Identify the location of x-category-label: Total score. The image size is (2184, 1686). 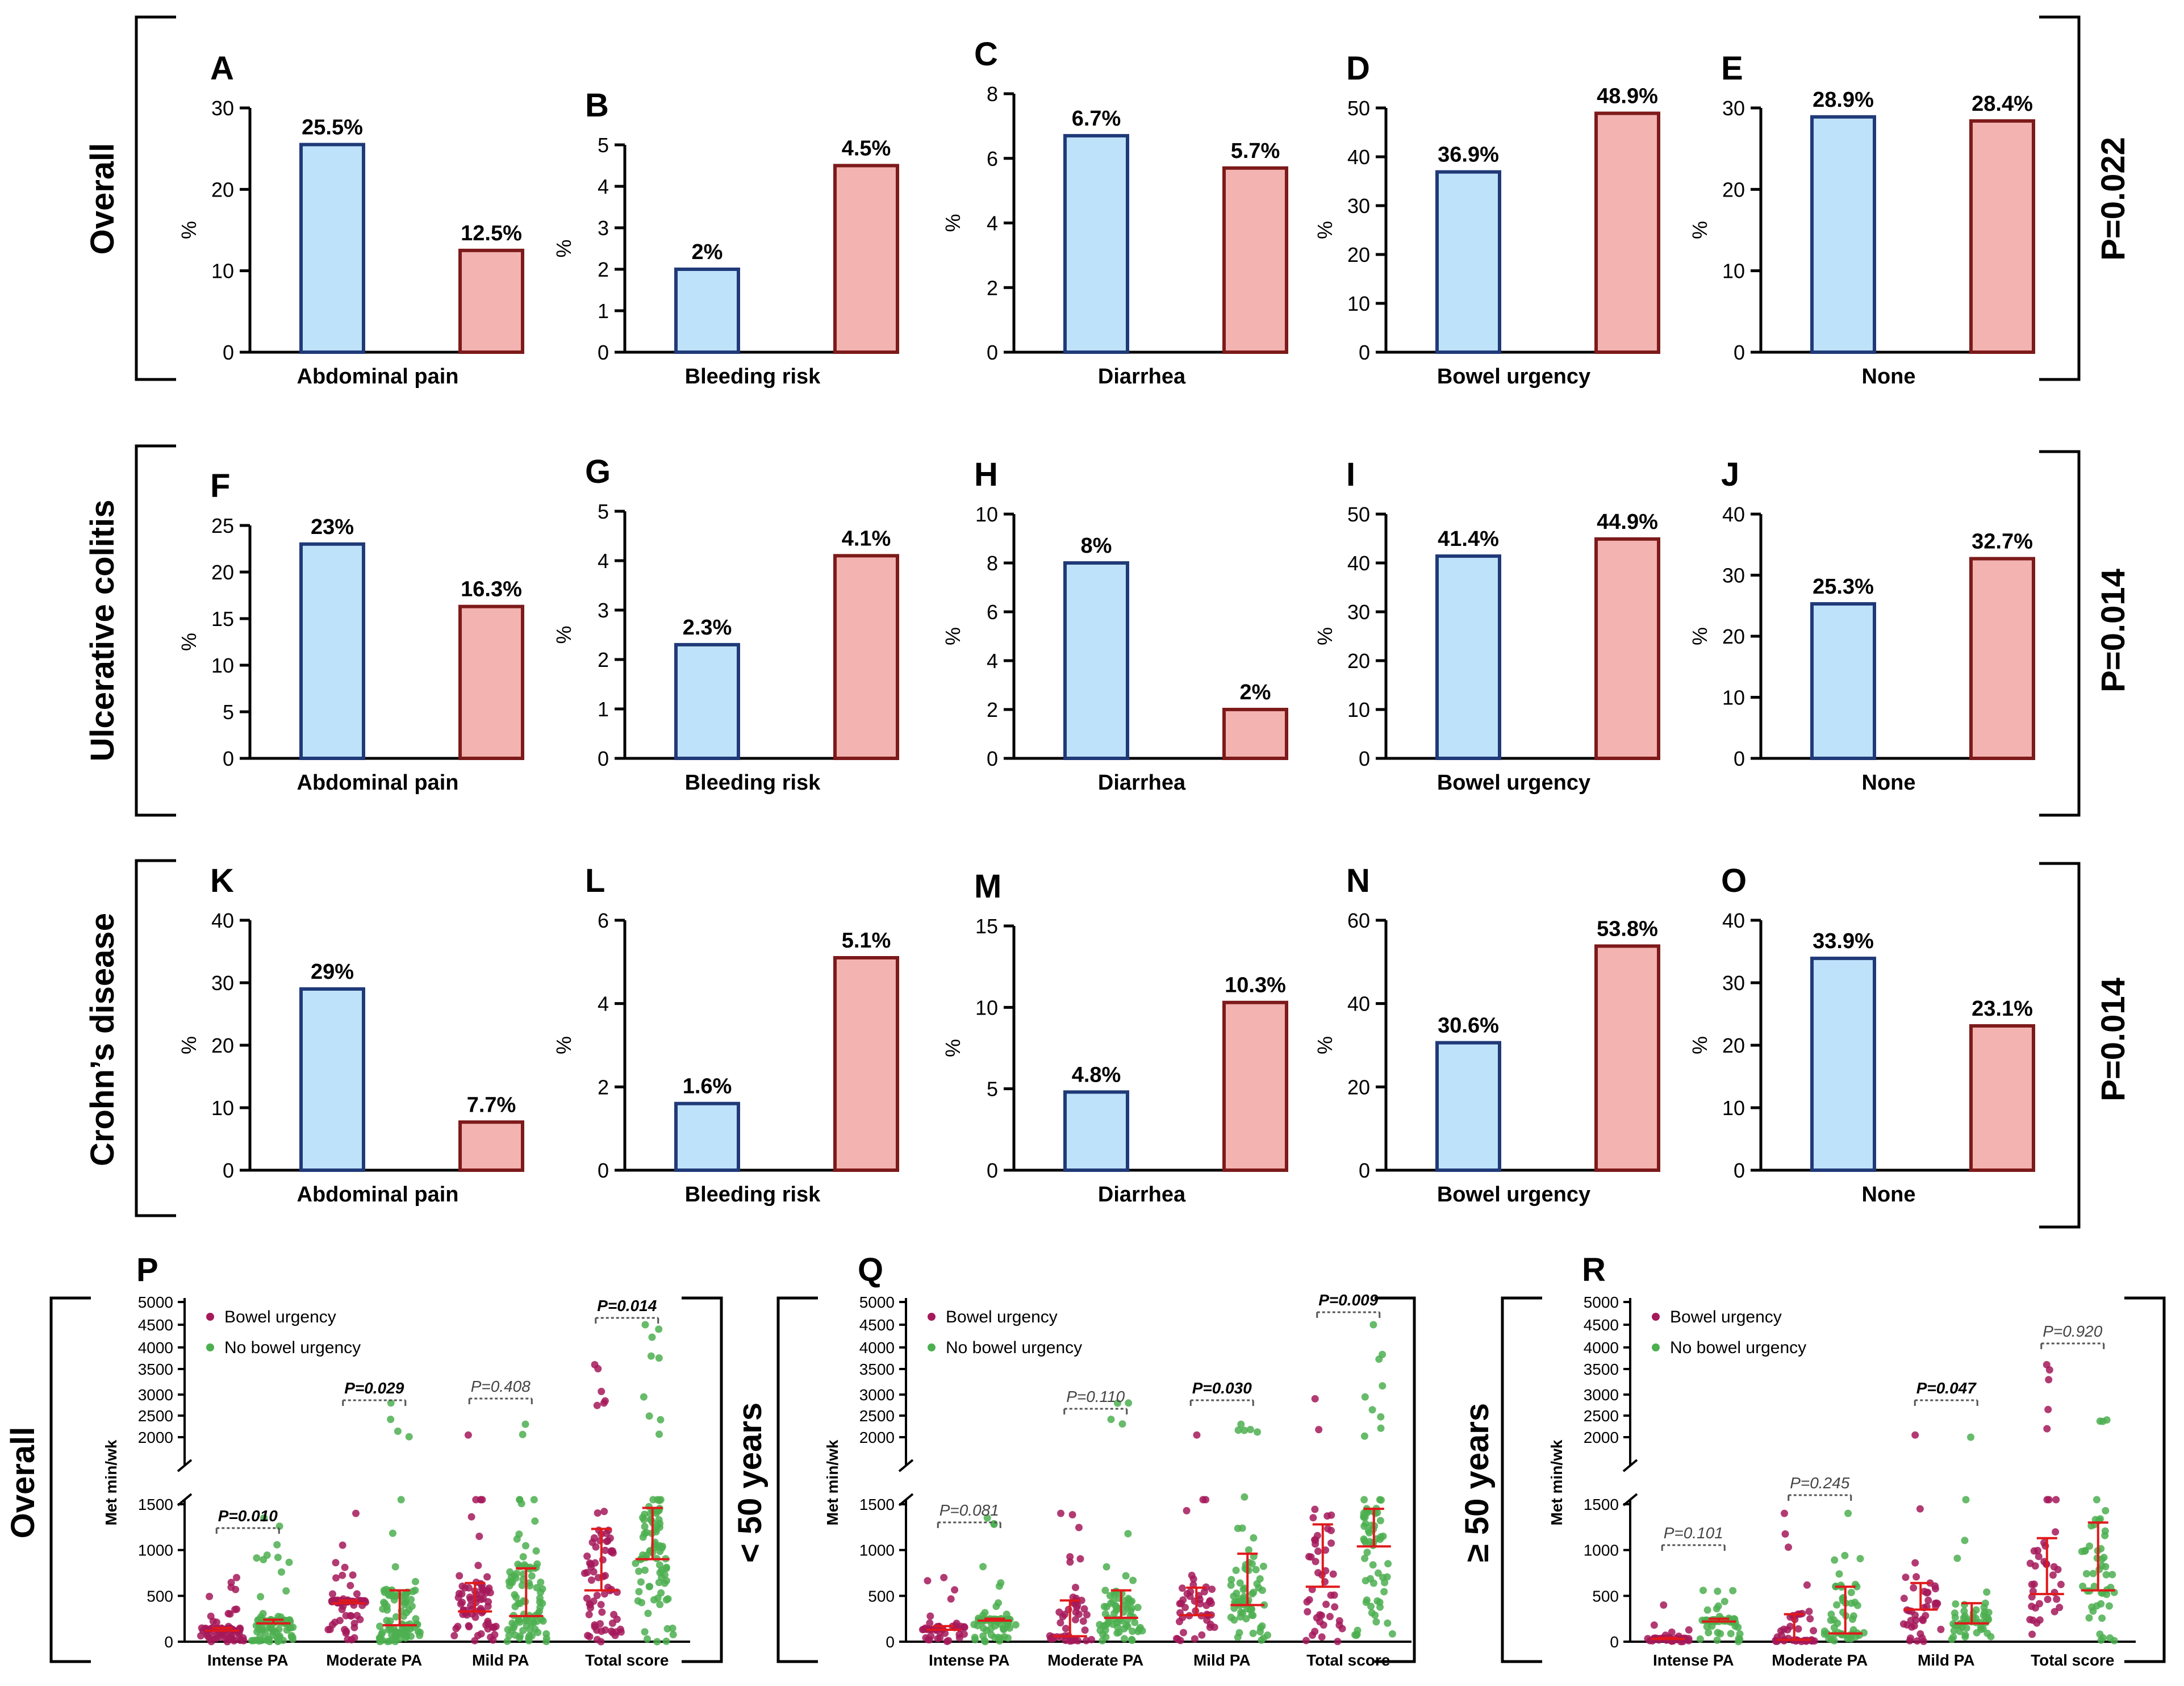
(2072, 1660).